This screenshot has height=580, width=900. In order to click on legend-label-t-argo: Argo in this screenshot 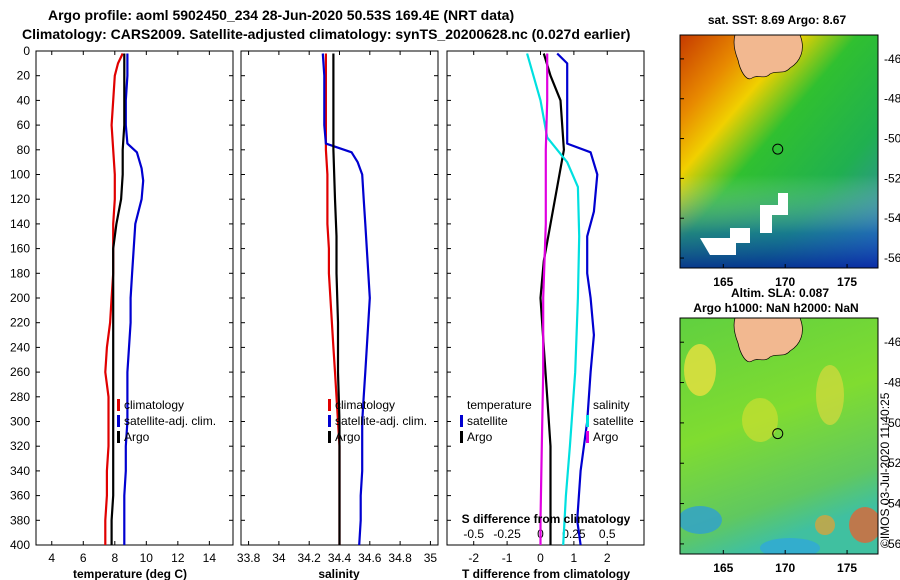, I will do `click(480, 437)`.